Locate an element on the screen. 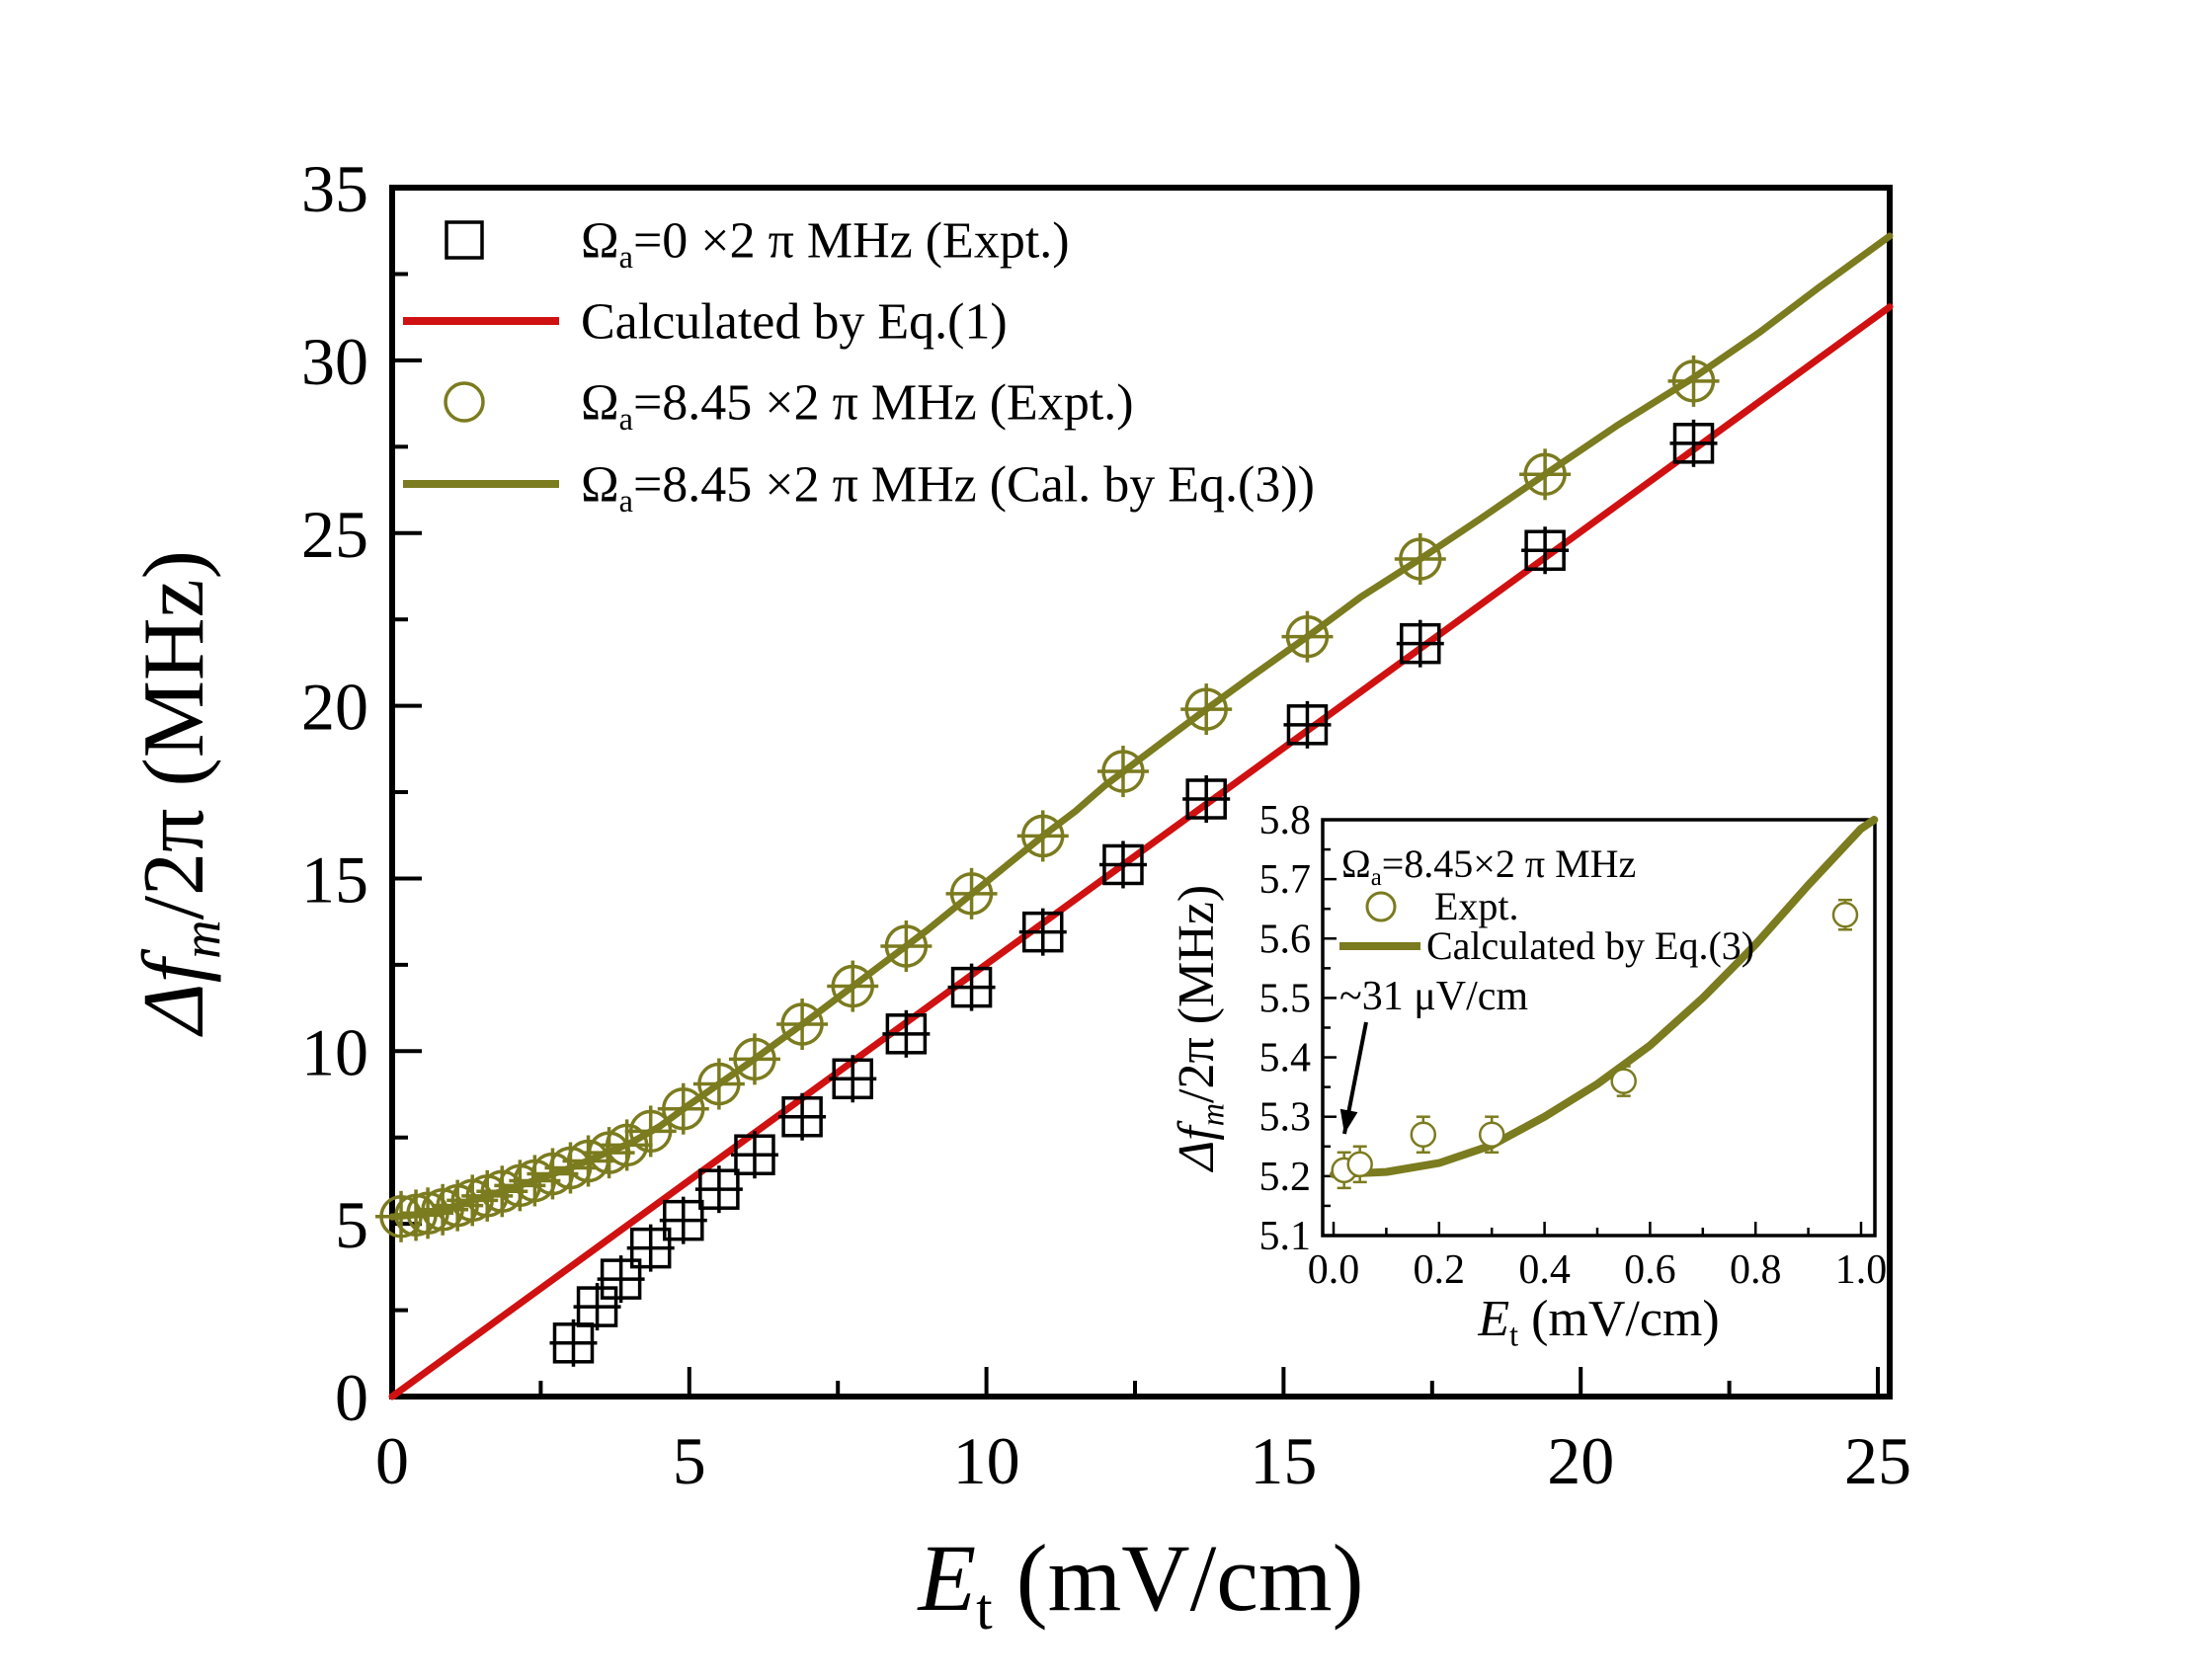  inset-y-tick-label: 5.4 is located at coordinates (1285, 1058).